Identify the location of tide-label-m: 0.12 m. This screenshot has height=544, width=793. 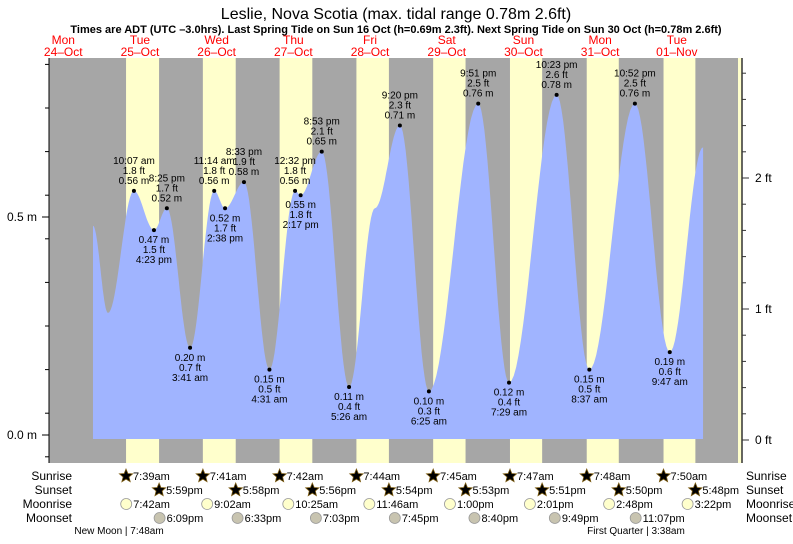
(509, 393).